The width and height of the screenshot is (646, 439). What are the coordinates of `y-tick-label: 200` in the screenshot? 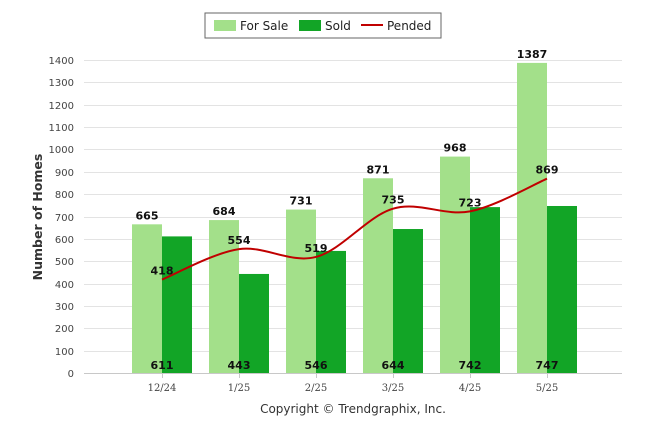 It's located at (64, 329).